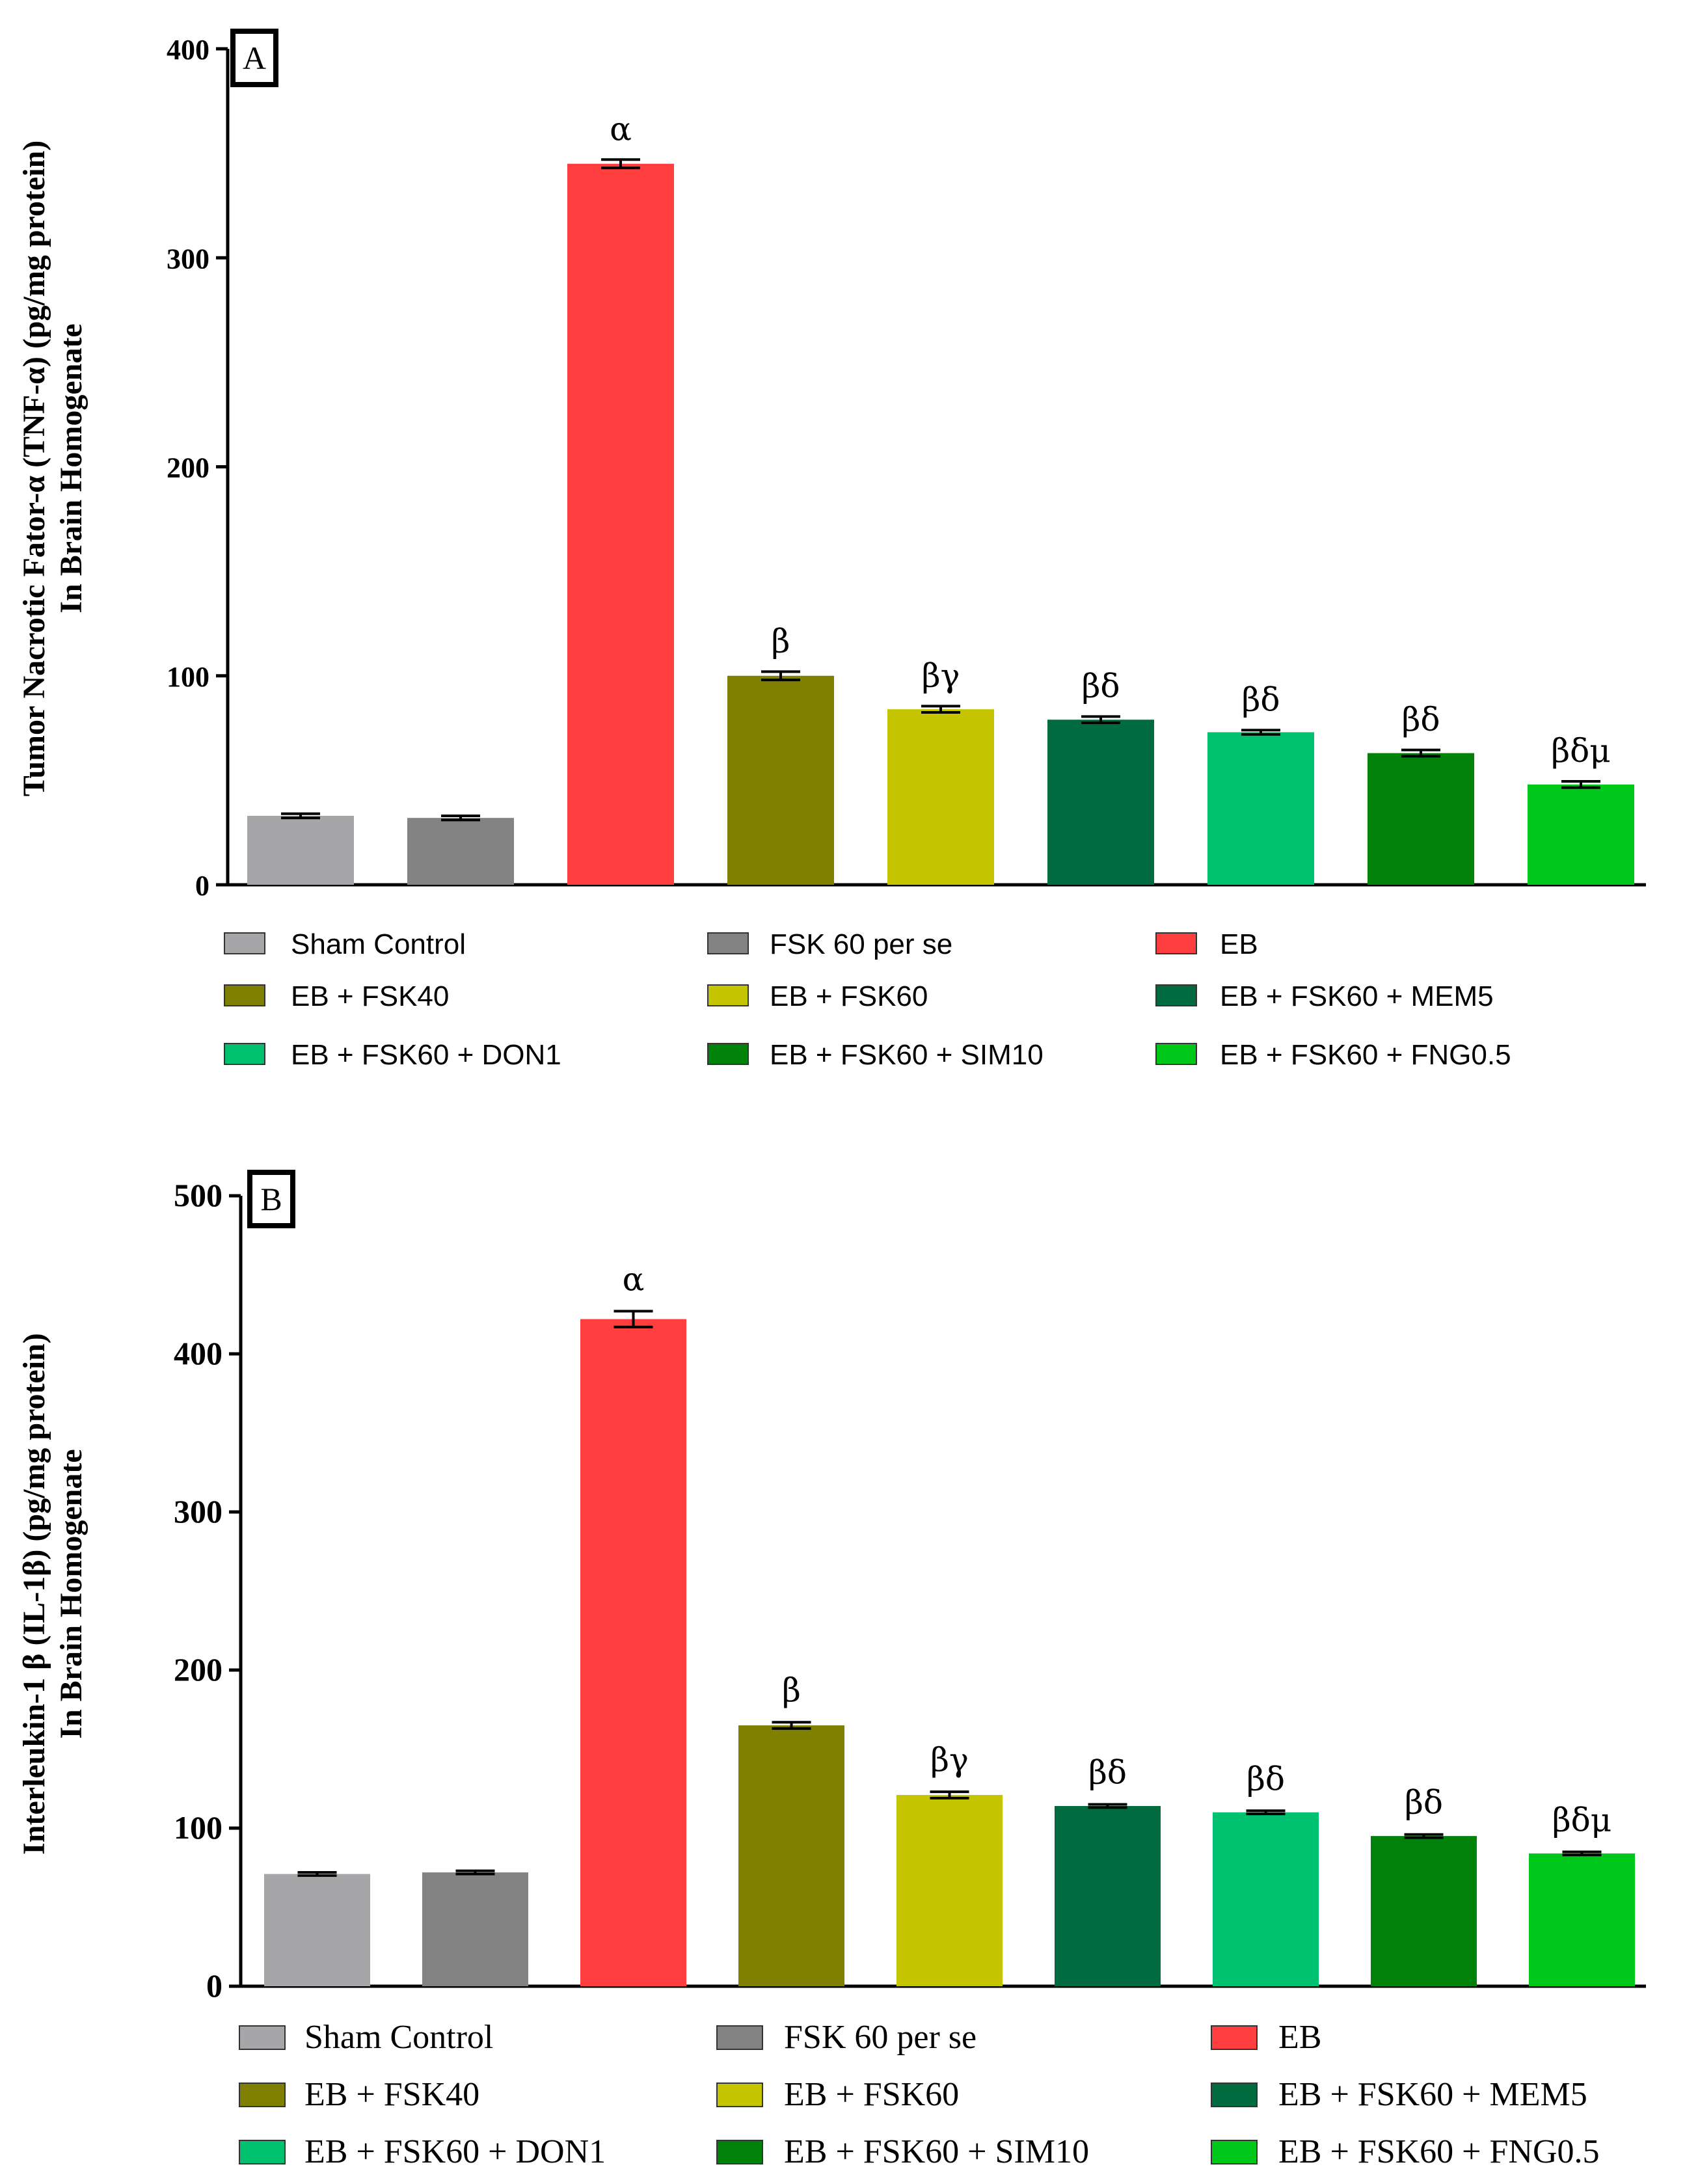 The width and height of the screenshot is (1685, 2184). What do you see at coordinates (1357, 996) in the screenshot?
I see `panel-a-legend-label: EB + FSK60 + MEM5` at bounding box center [1357, 996].